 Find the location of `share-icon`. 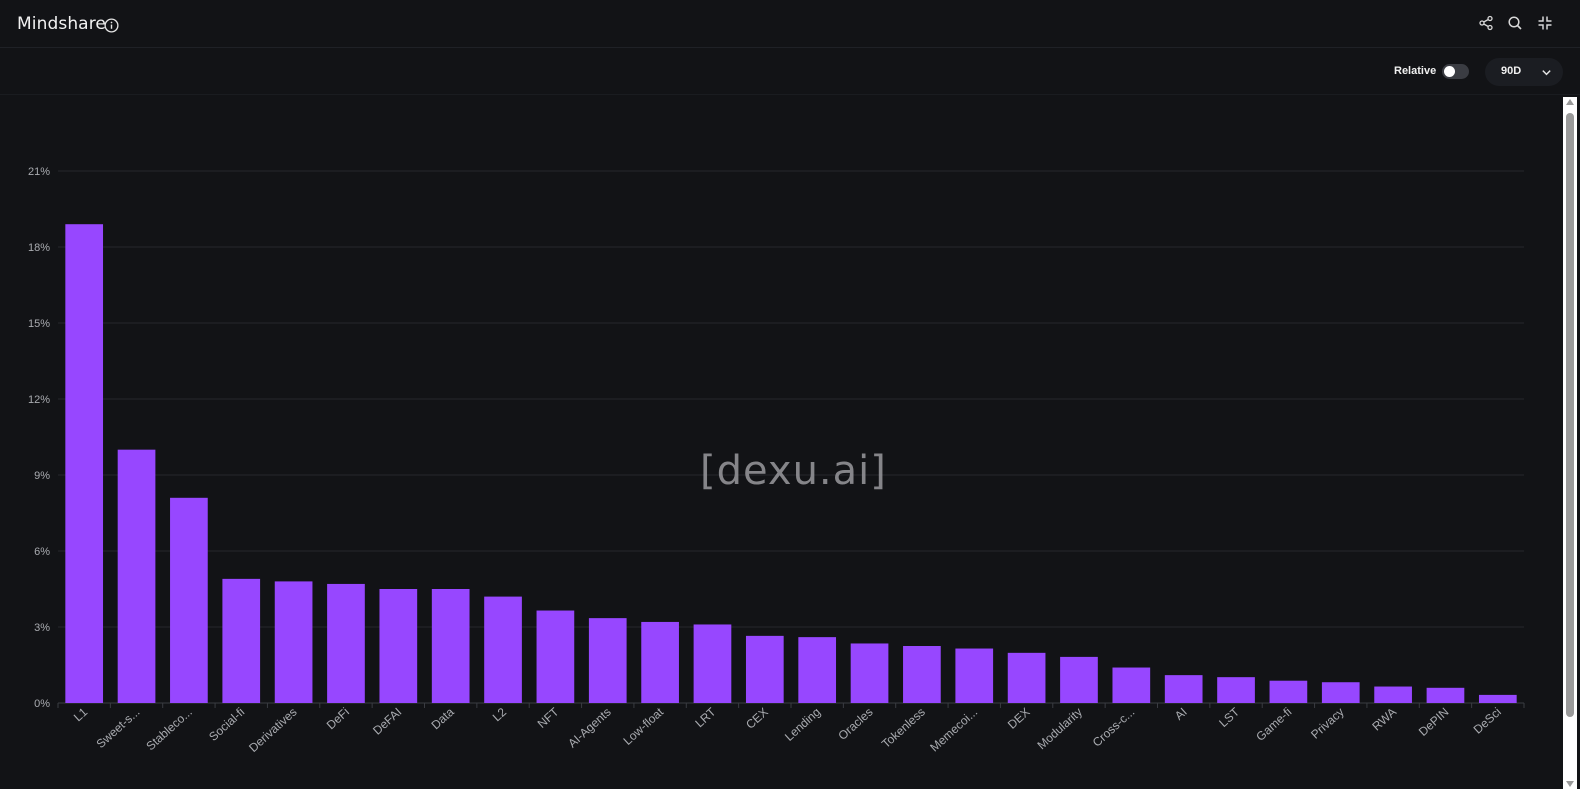

share-icon is located at coordinates (1486, 23).